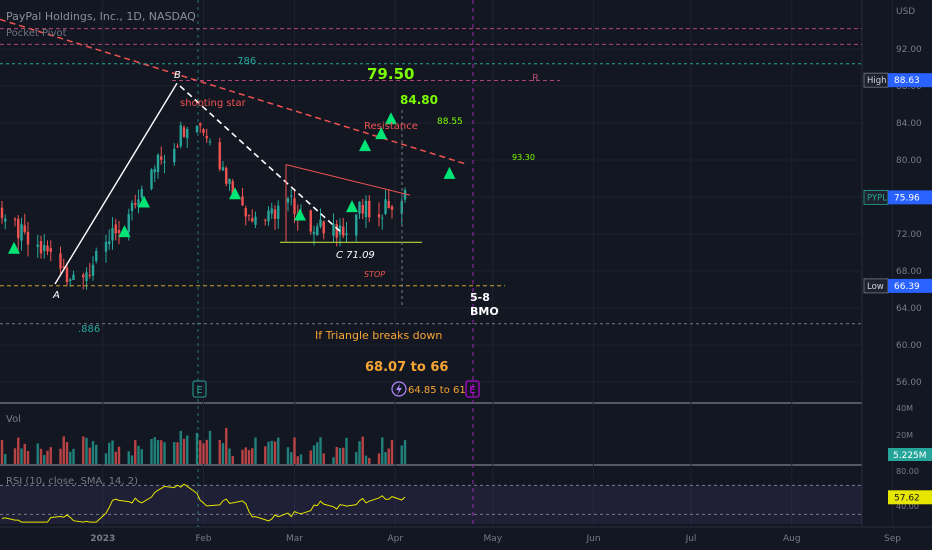  I want to click on annotation-earnings_note_1: 5-8, so click(480, 297).